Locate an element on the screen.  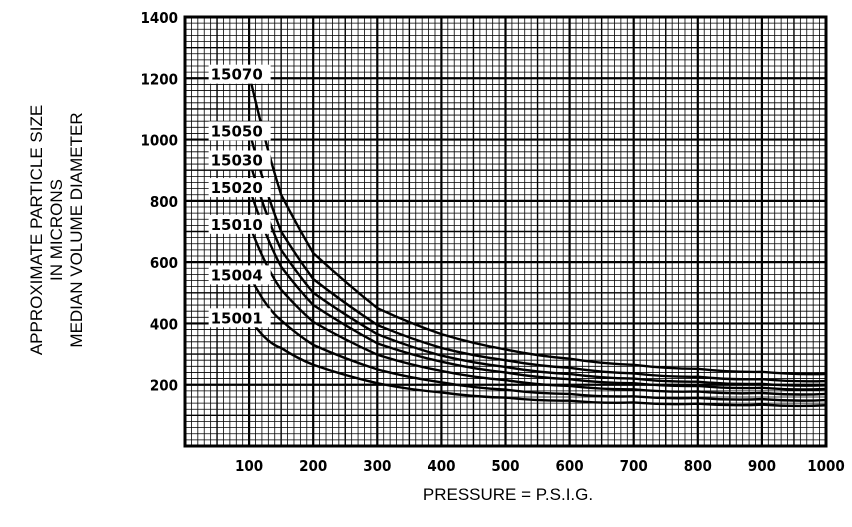
y-tick-label: 600 is located at coordinates (164, 263).